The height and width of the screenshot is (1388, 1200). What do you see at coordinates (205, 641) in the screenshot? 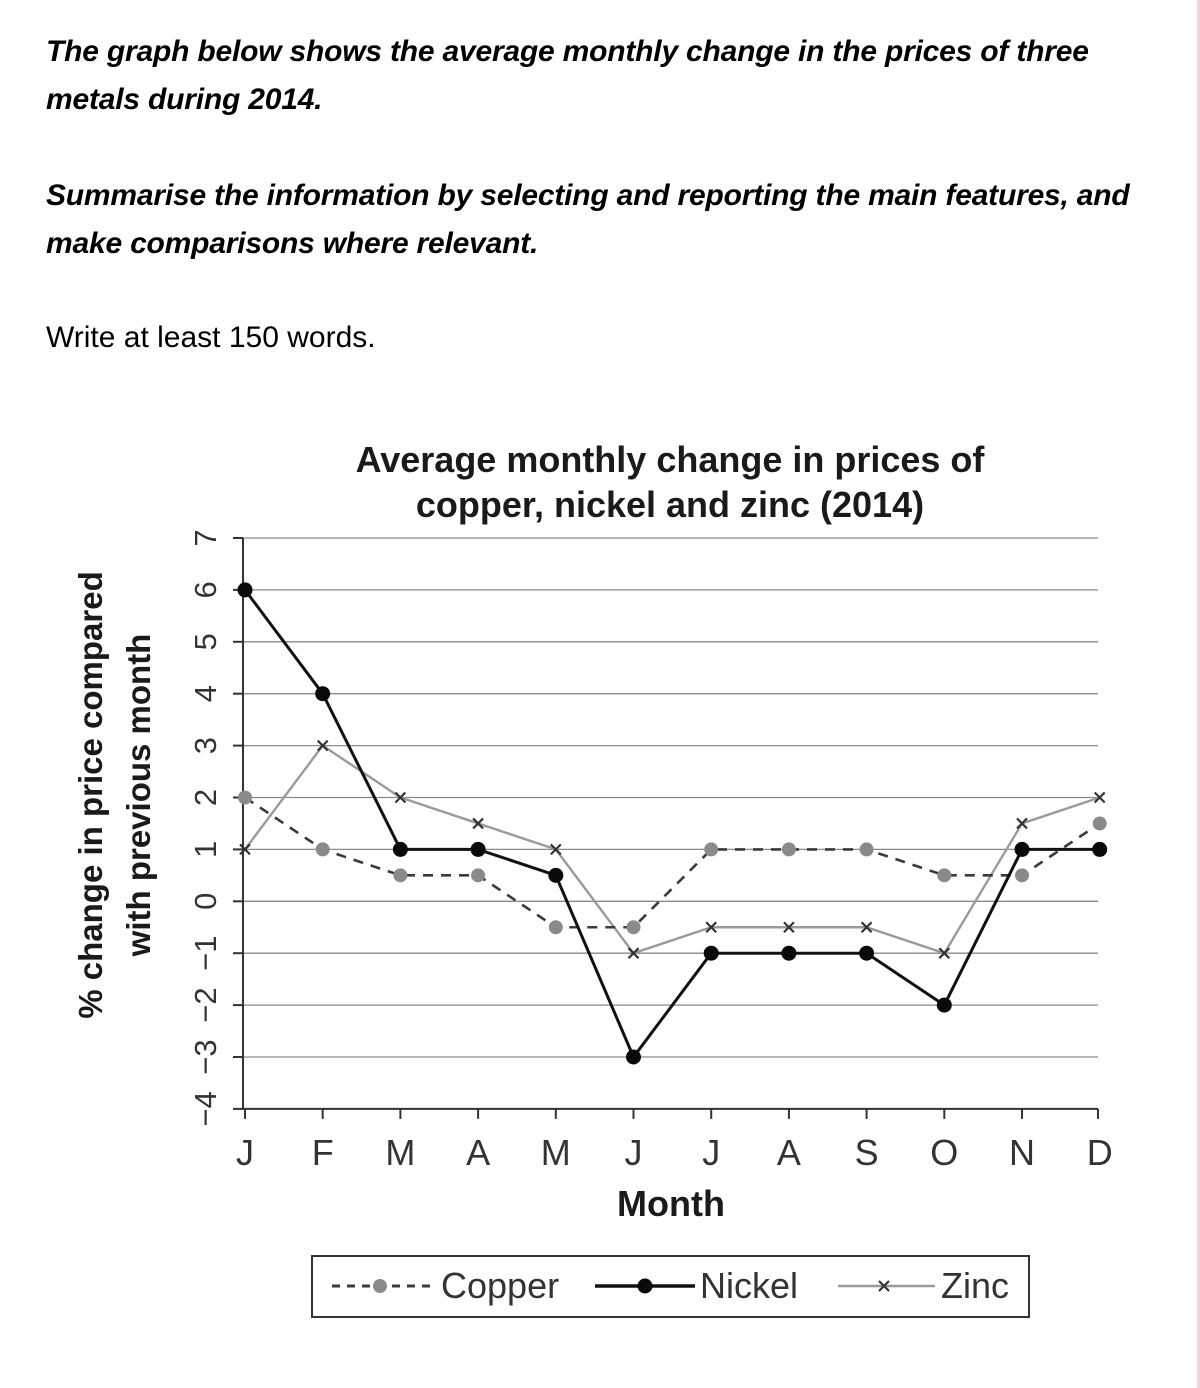
I see `y-tick-label: 5` at bounding box center [205, 641].